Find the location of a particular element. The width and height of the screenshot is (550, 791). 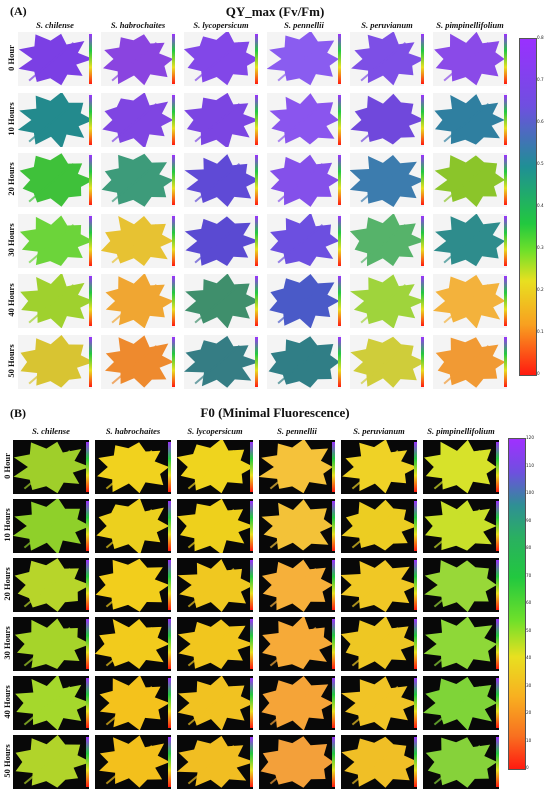

colorbar-tick-label: 70 is located at coordinates (529, 575).